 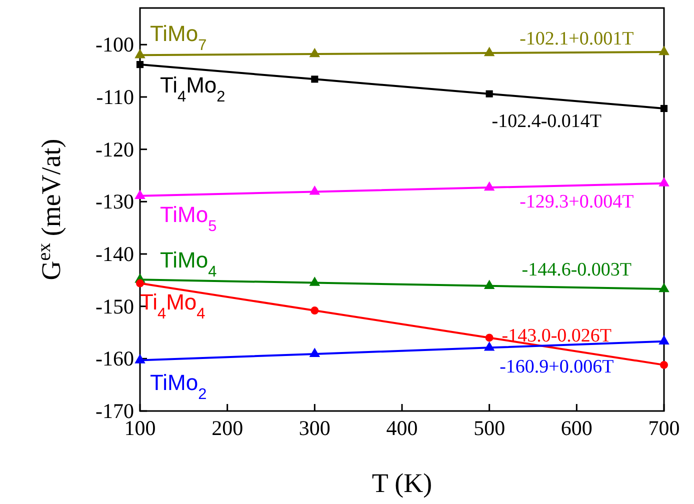 I want to click on x-tick-label: 300, so click(x=314, y=428).